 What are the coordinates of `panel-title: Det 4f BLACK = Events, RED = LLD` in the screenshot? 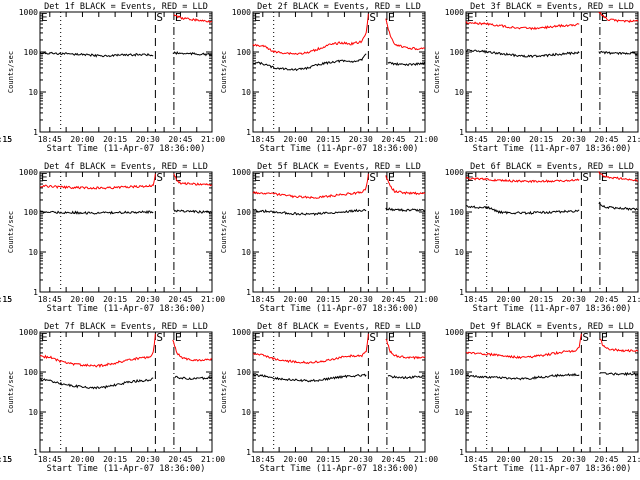 It's located at (126, 167).